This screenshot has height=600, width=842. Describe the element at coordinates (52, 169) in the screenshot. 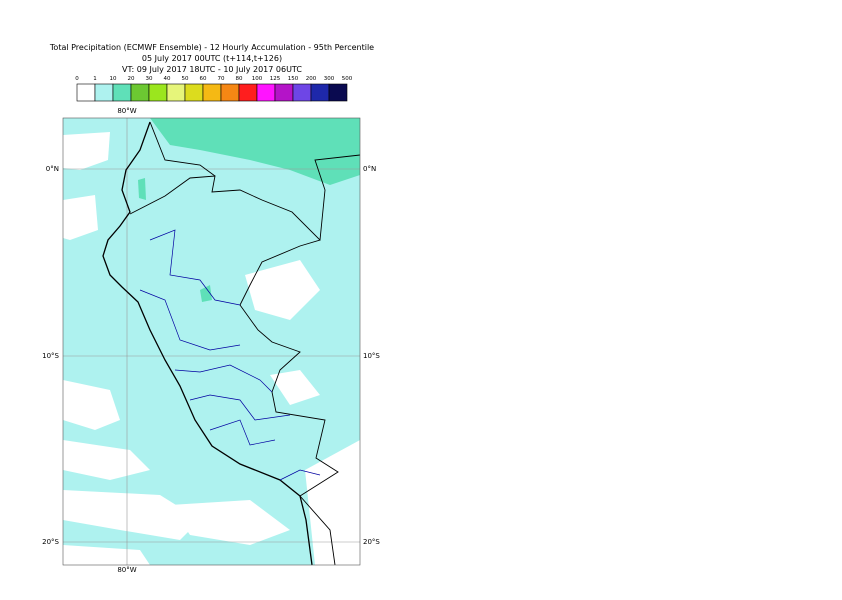

I see `lat-label-left: 0°N` at that location.